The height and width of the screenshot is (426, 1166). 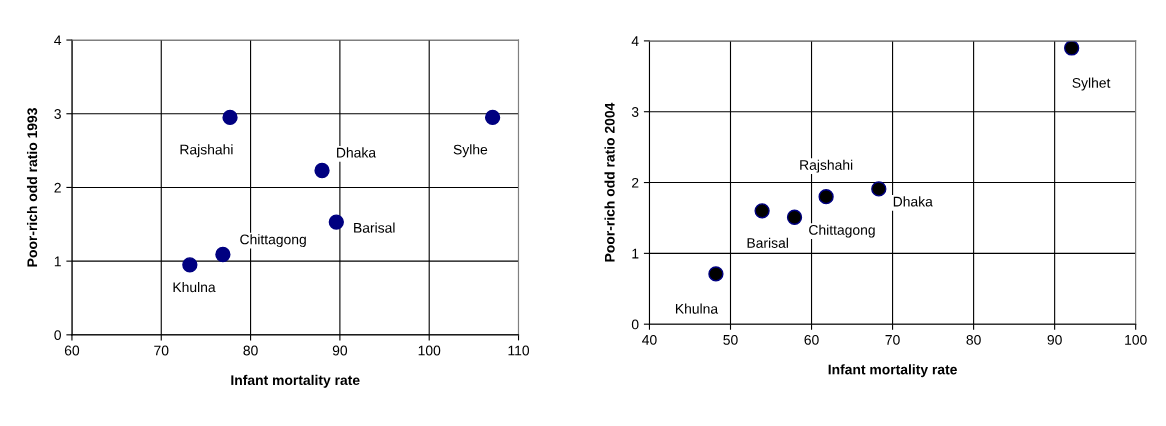 I want to click on x-tick-label: 40, so click(x=649, y=339).